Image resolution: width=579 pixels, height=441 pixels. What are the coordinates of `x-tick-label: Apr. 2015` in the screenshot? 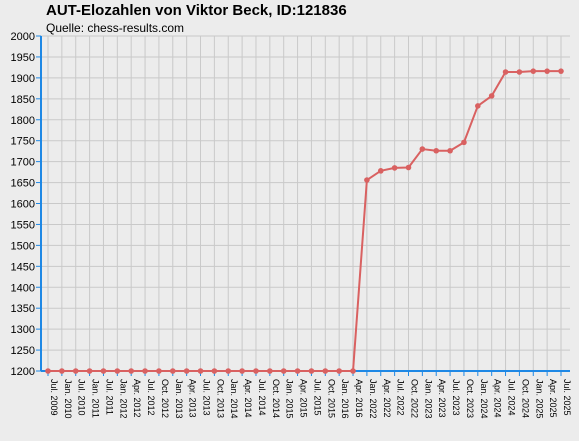 It's located at (304, 398).